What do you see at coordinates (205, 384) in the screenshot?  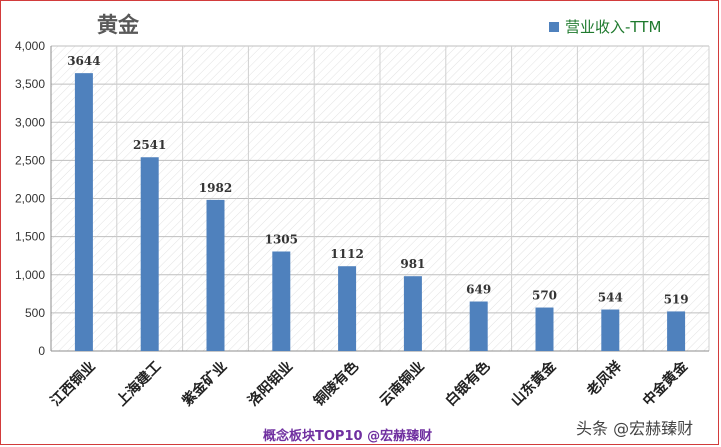 I see `x-tick-label: 紫金矿业` at bounding box center [205, 384].